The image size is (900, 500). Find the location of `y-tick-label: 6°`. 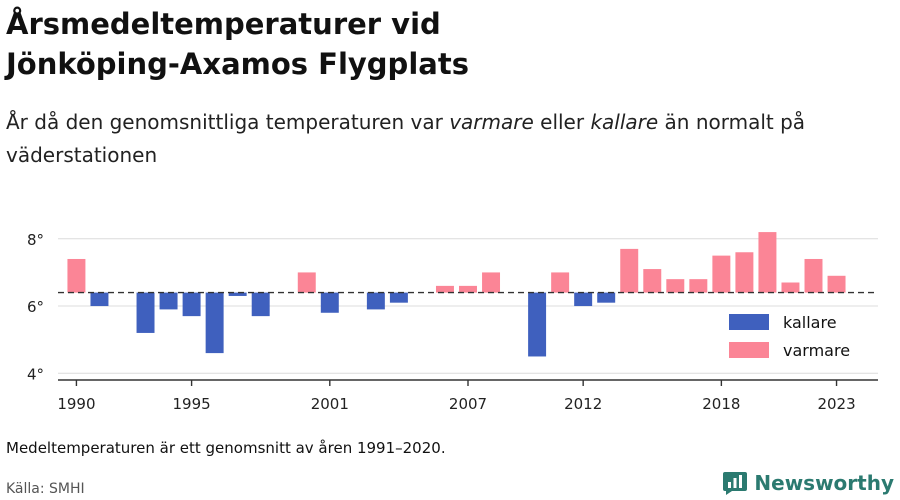

y-tick-label: 6° is located at coordinates (35, 307).